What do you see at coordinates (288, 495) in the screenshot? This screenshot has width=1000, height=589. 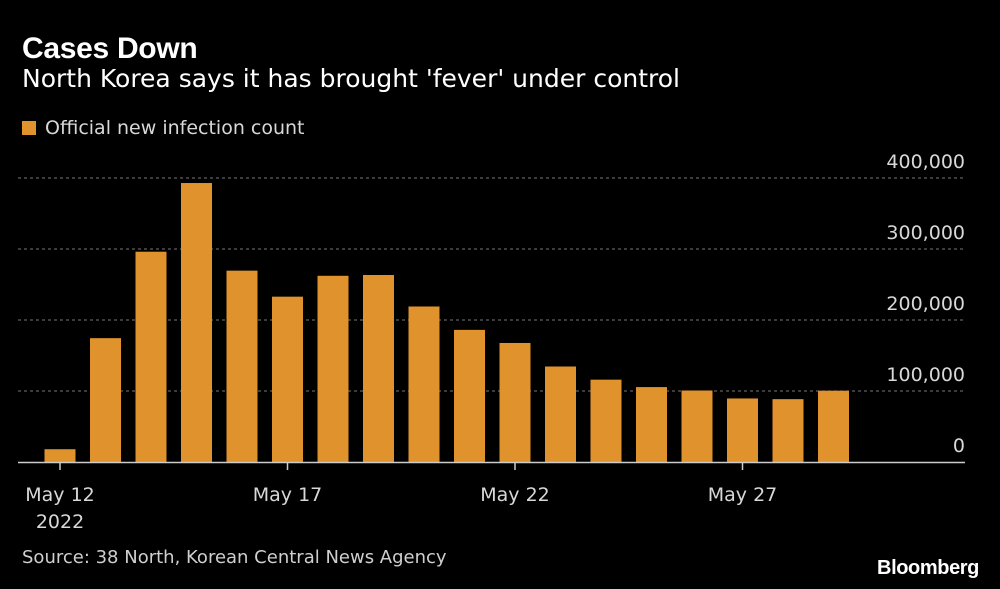 I see `x-tick-label: May 17` at bounding box center [288, 495].